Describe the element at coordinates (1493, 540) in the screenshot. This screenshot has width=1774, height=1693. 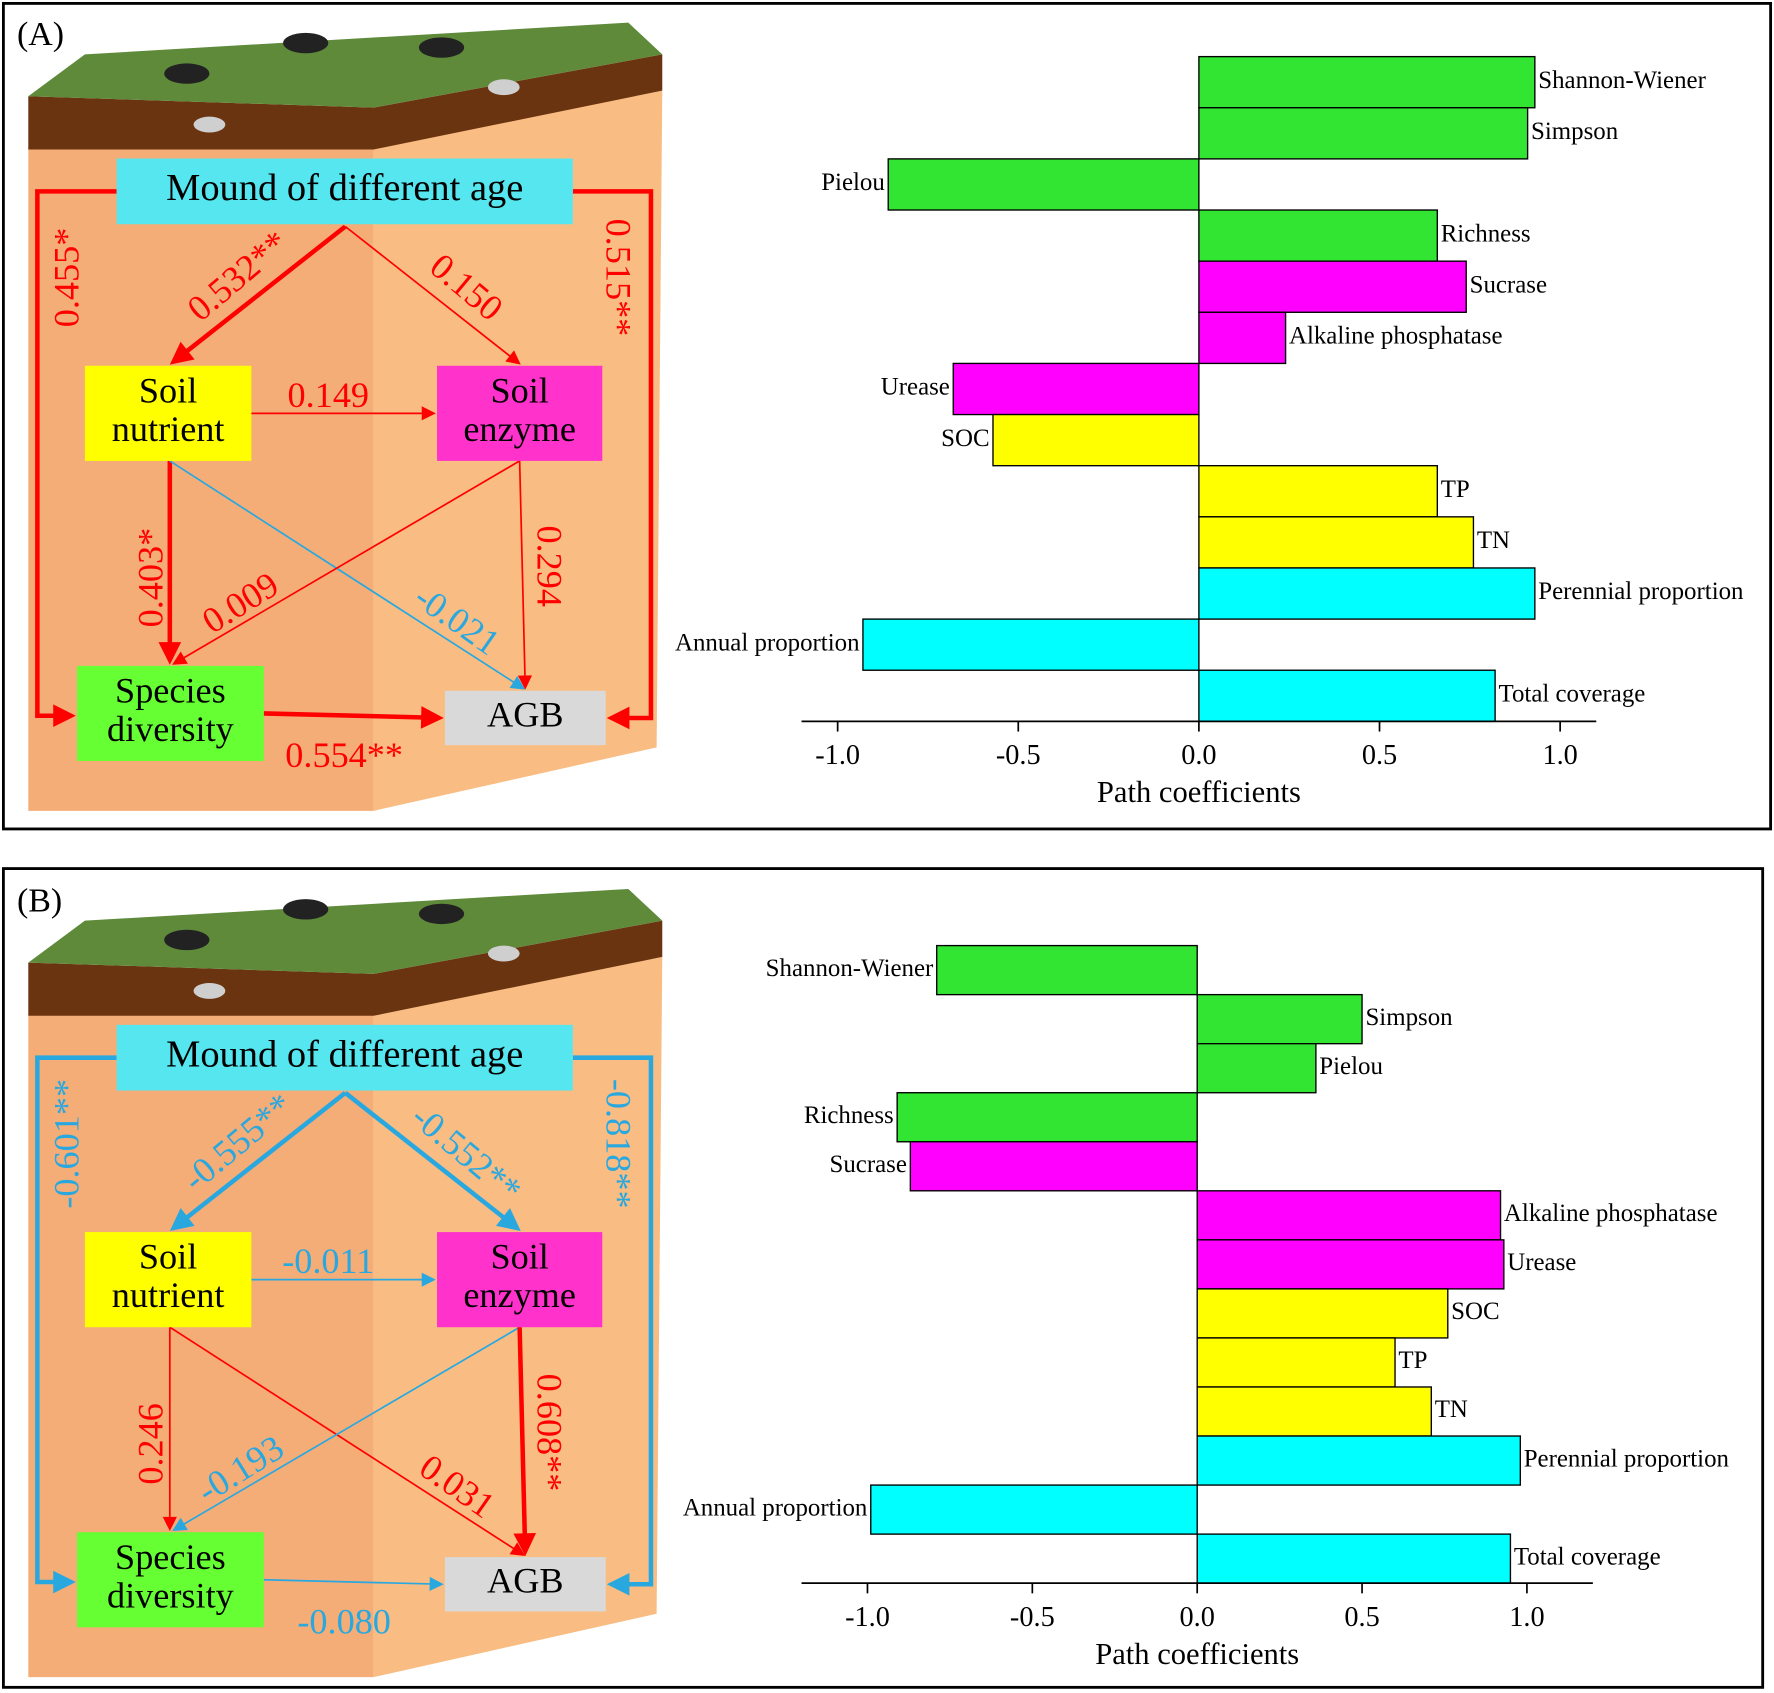
I see `bar-label: TN` at that location.